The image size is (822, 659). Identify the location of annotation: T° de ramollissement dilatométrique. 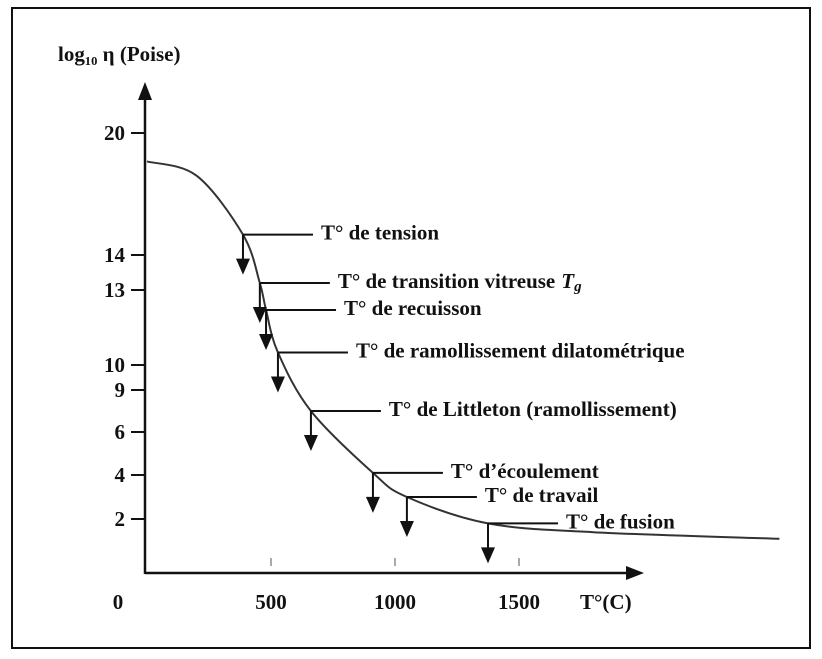
(477, 365).